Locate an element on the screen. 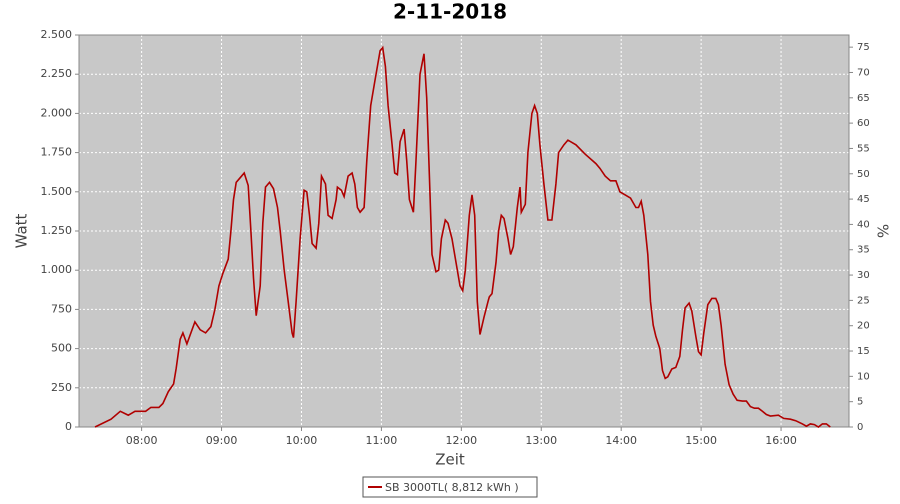 This screenshot has height=504, width=900. x-tick-label: 11:00 is located at coordinates (382, 440).